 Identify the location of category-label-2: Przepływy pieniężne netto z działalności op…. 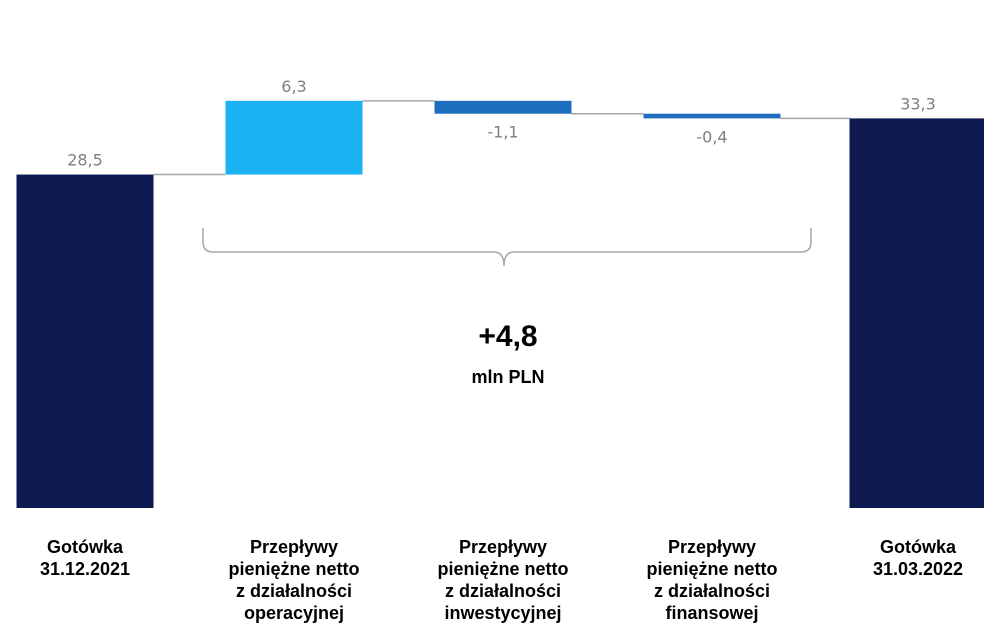
(293, 580).